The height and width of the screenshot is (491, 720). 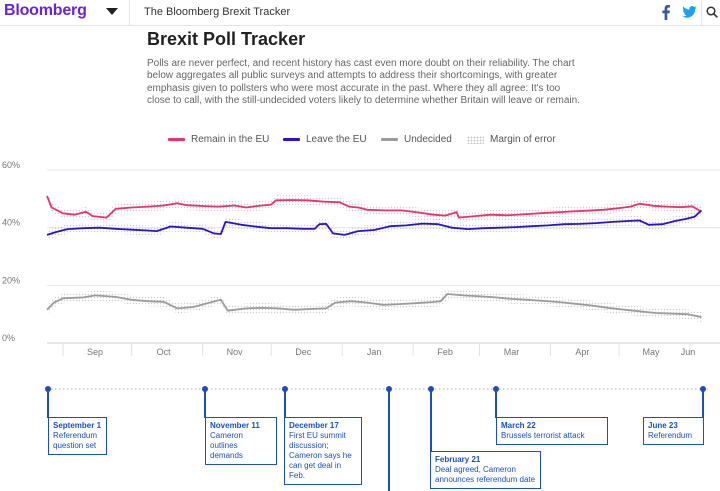 What do you see at coordinates (518, 425) in the screenshot?
I see `event-date: March 22` at bounding box center [518, 425].